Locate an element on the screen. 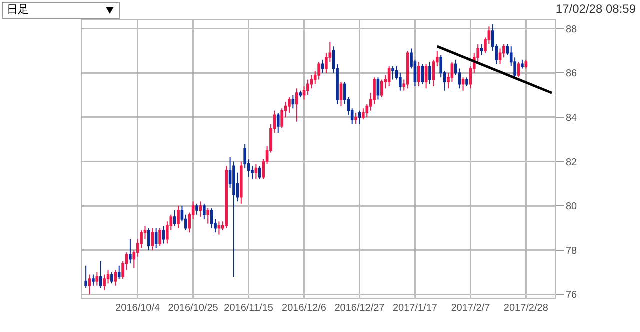 This screenshot has height=332, width=640. y-tick-label: 86 is located at coordinates (572, 74).